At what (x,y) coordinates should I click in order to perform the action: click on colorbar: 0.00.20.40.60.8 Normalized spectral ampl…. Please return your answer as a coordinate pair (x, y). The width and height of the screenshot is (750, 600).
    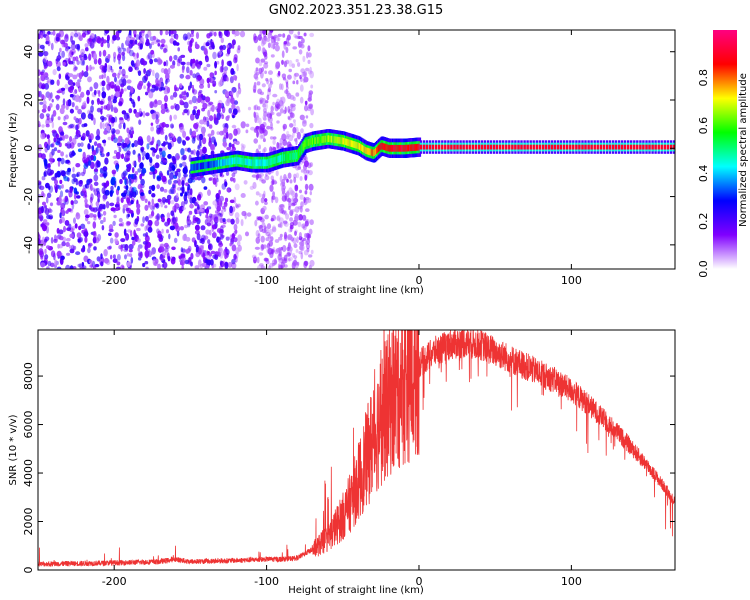
    Looking at the image, I should click on (723, 154).